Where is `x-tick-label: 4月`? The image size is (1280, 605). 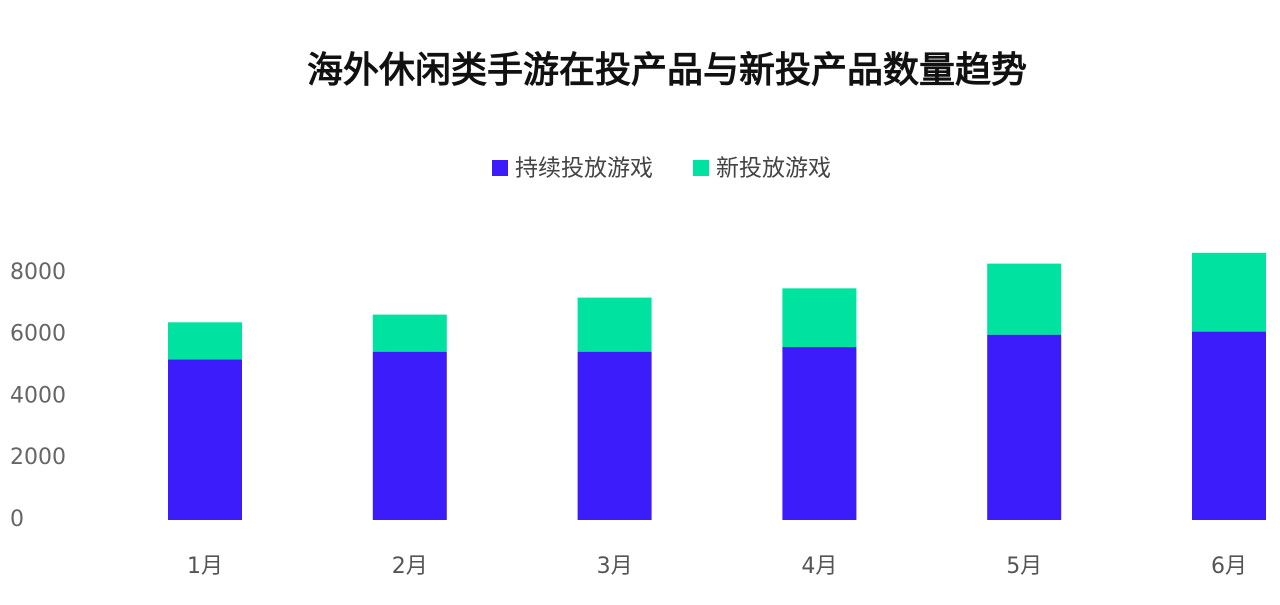 x-tick-label: 4月 is located at coordinates (819, 566).